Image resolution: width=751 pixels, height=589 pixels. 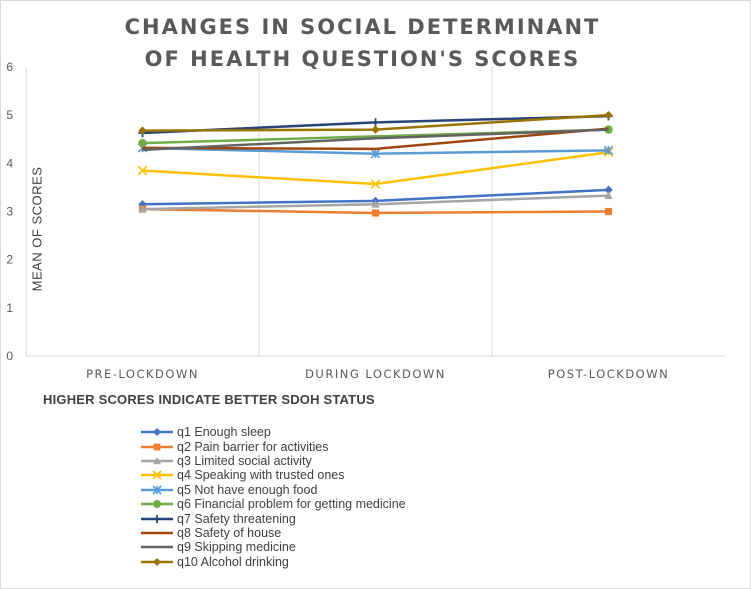 What do you see at coordinates (142, 374) in the screenshot?
I see `x-tick-label: PRE-LOCKDOWN` at bounding box center [142, 374].